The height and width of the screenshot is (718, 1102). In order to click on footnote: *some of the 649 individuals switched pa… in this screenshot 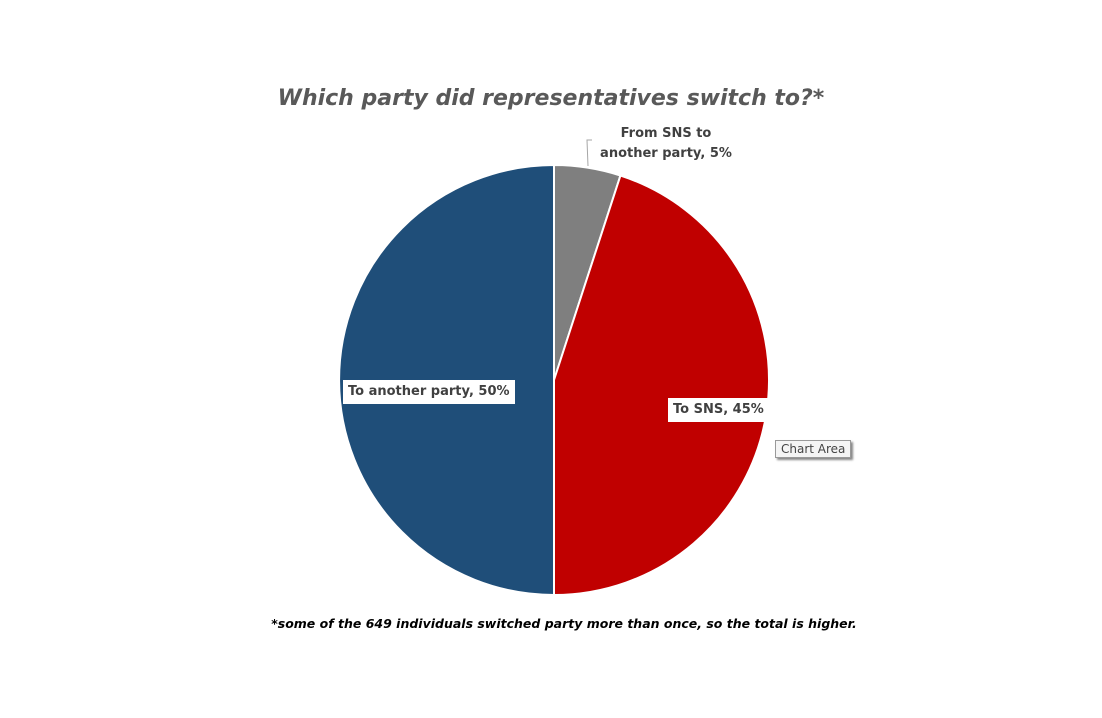, I will do `click(564, 623)`.